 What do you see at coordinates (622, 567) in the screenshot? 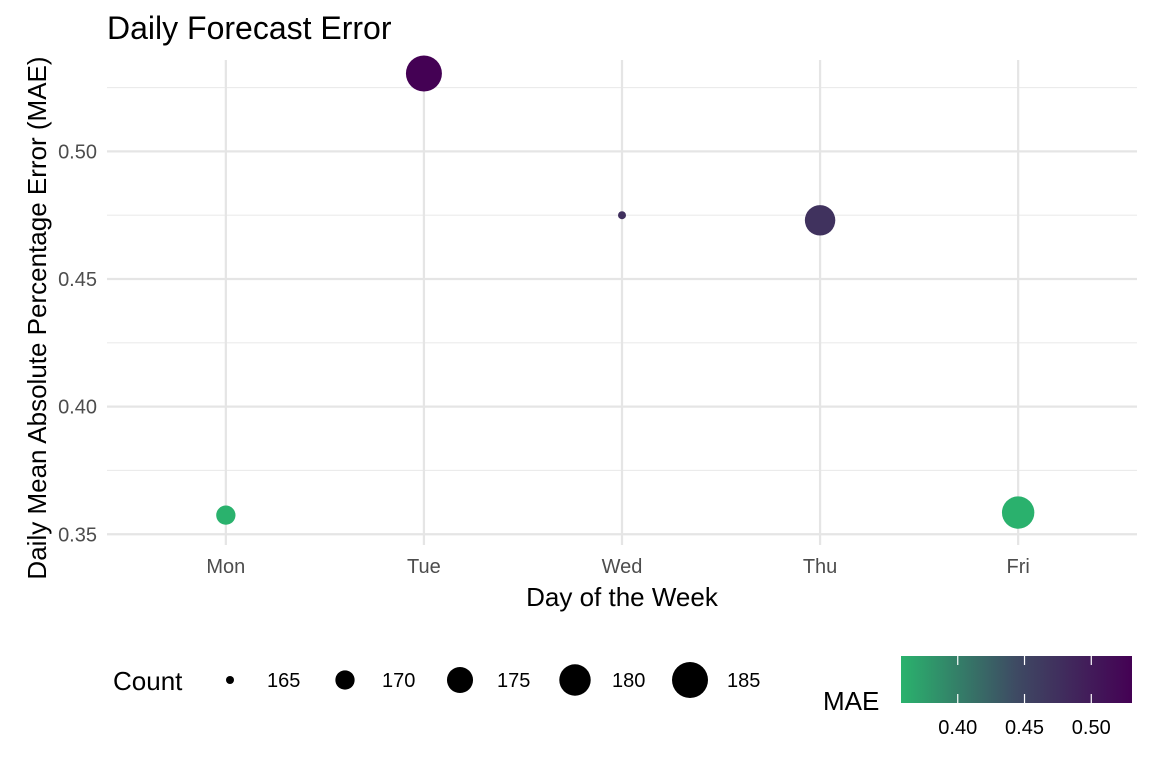
I see `x-tick-label: Wed` at bounding box center [622, 567].